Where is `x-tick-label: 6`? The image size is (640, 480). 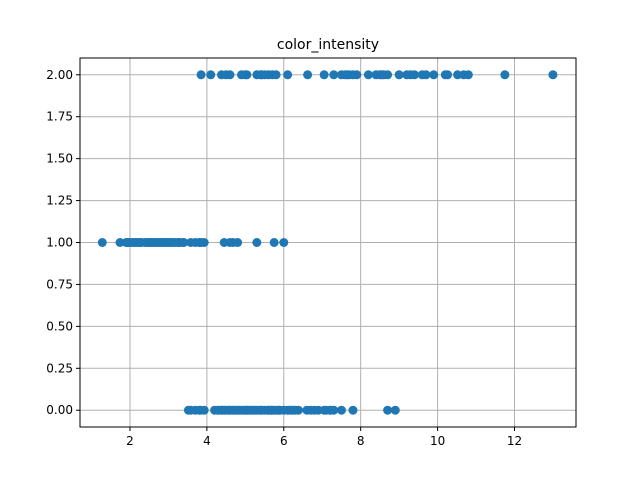 x-tick-label: 6 is located at coordinates (284, 441).